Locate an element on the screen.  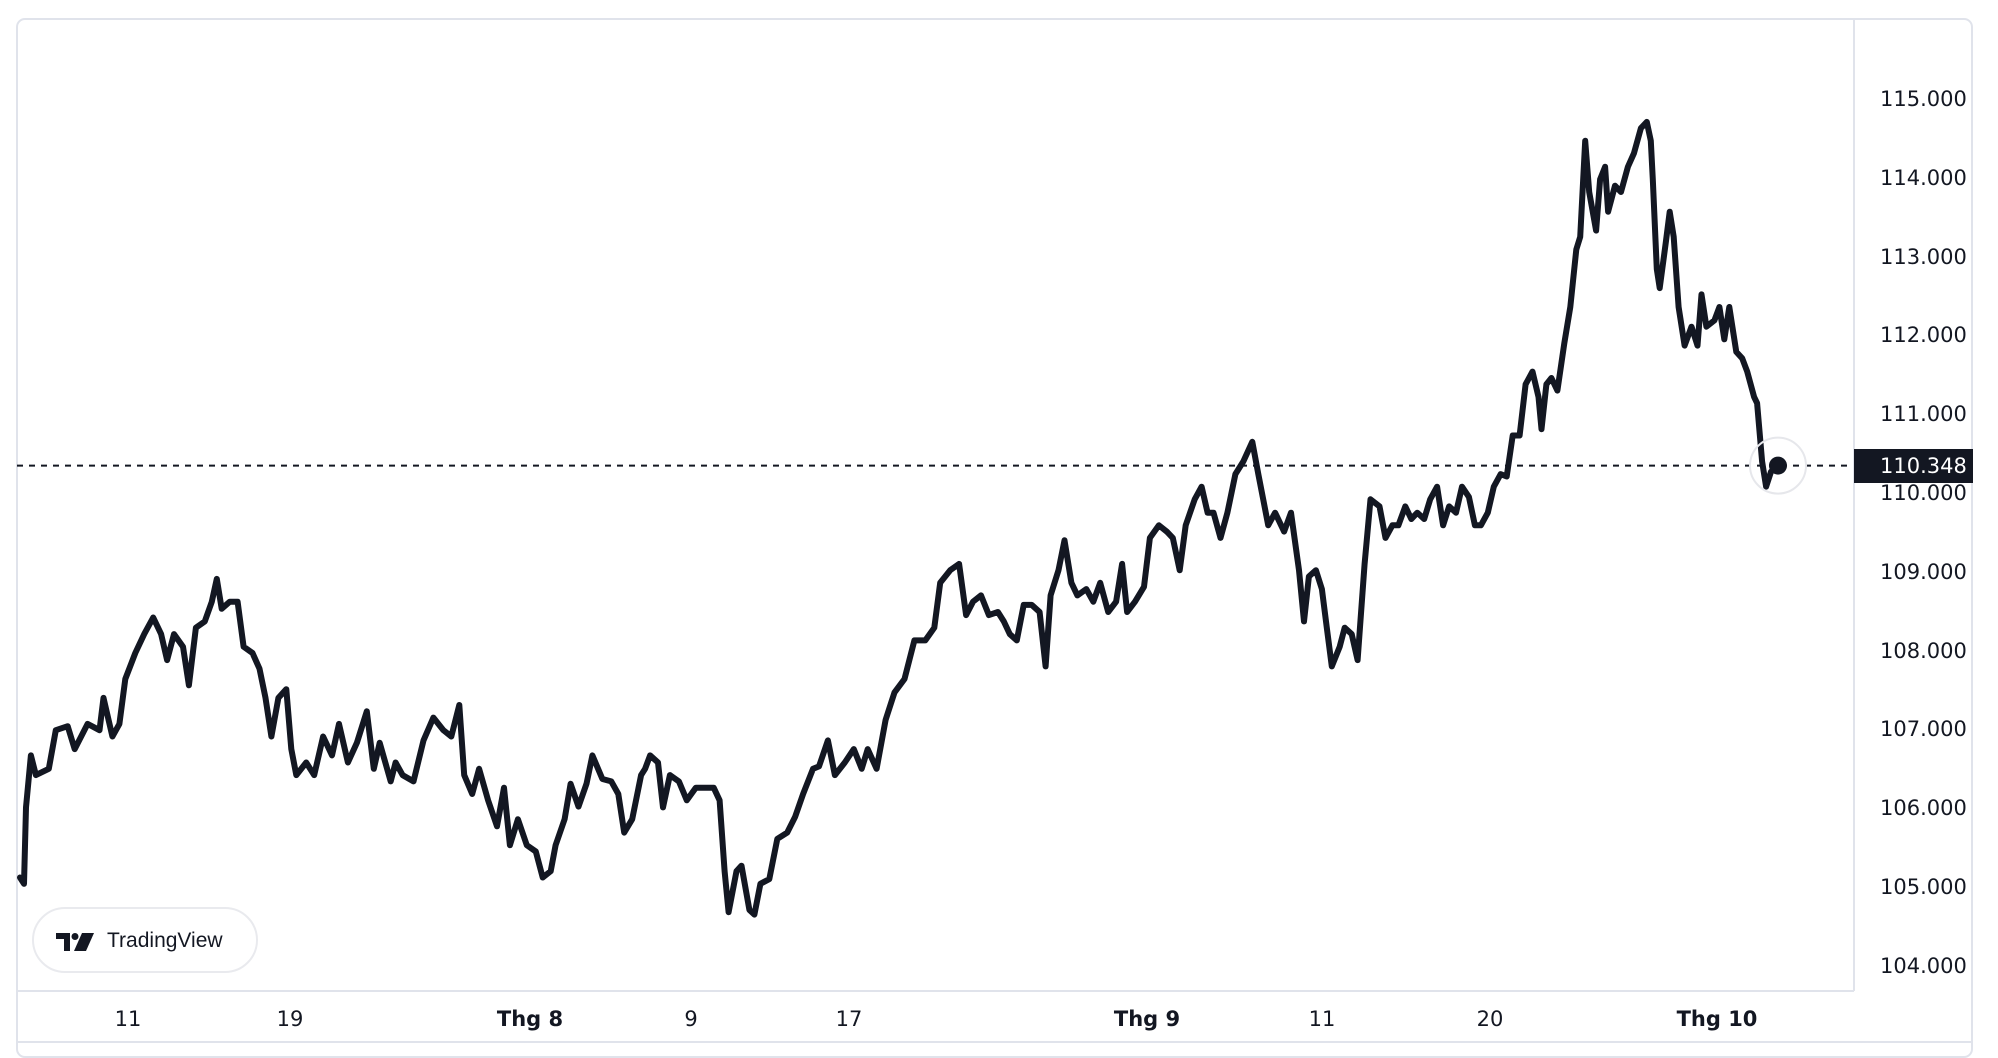
price-axis-divider is located at coordinates (1854, 505).